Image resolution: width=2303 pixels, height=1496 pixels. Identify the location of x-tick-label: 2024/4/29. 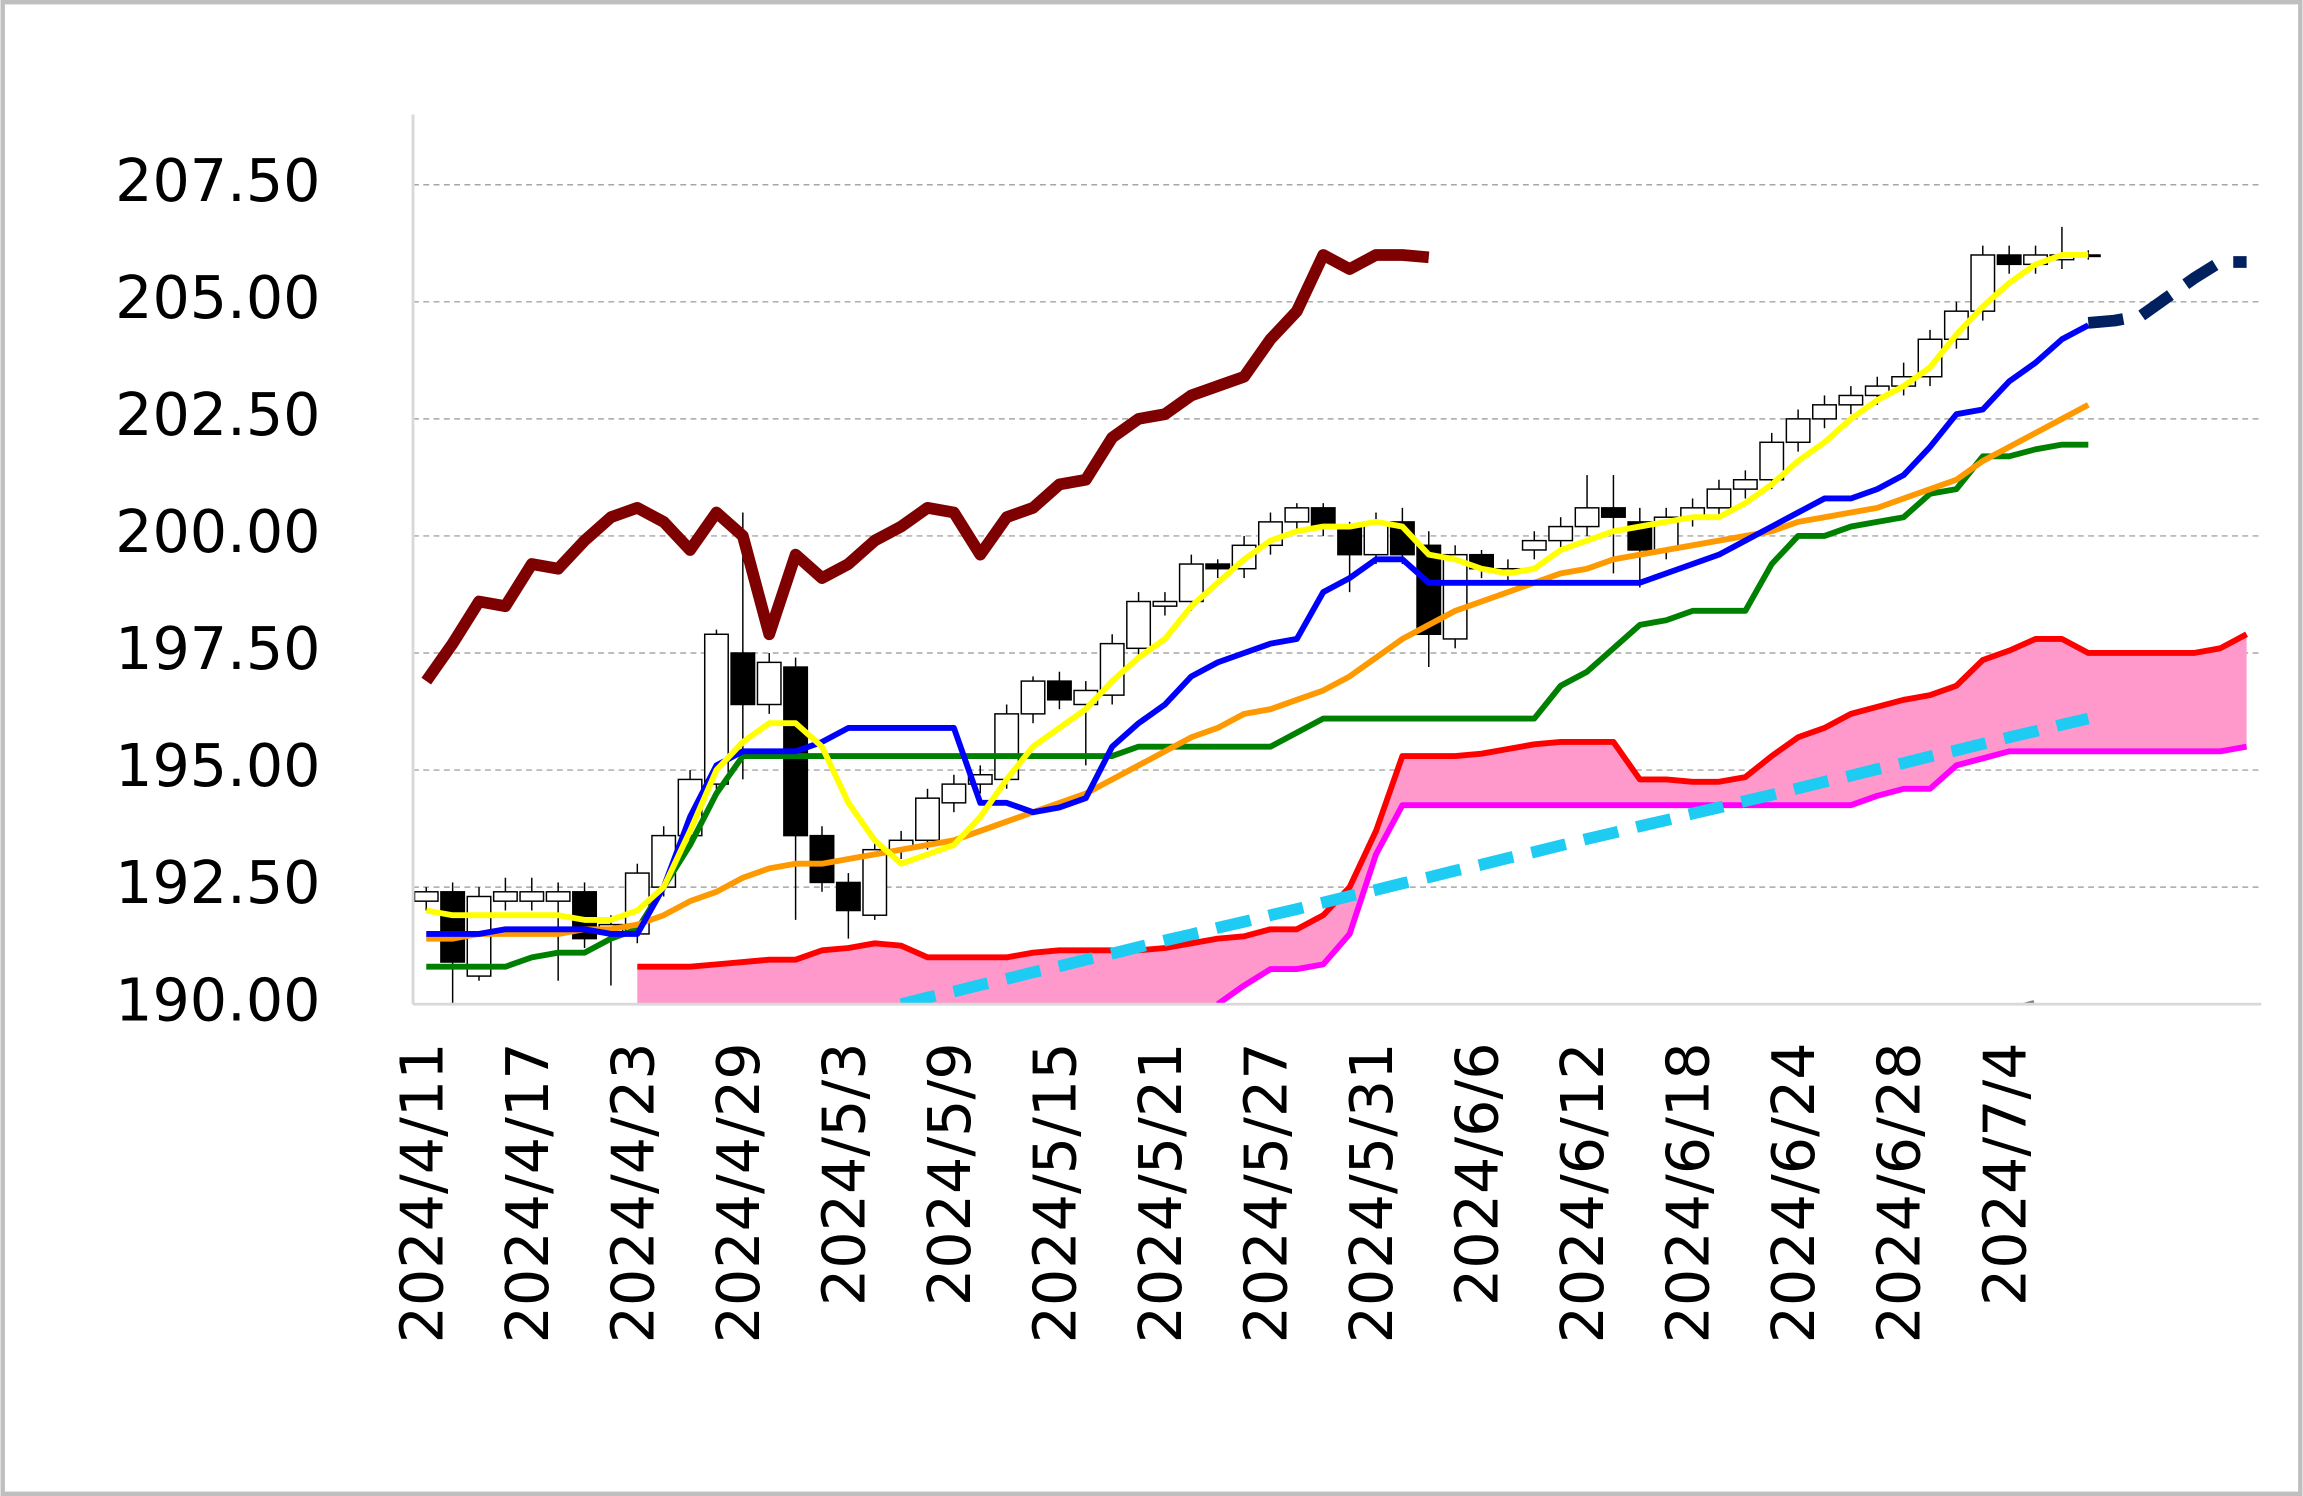
(738, 1192).